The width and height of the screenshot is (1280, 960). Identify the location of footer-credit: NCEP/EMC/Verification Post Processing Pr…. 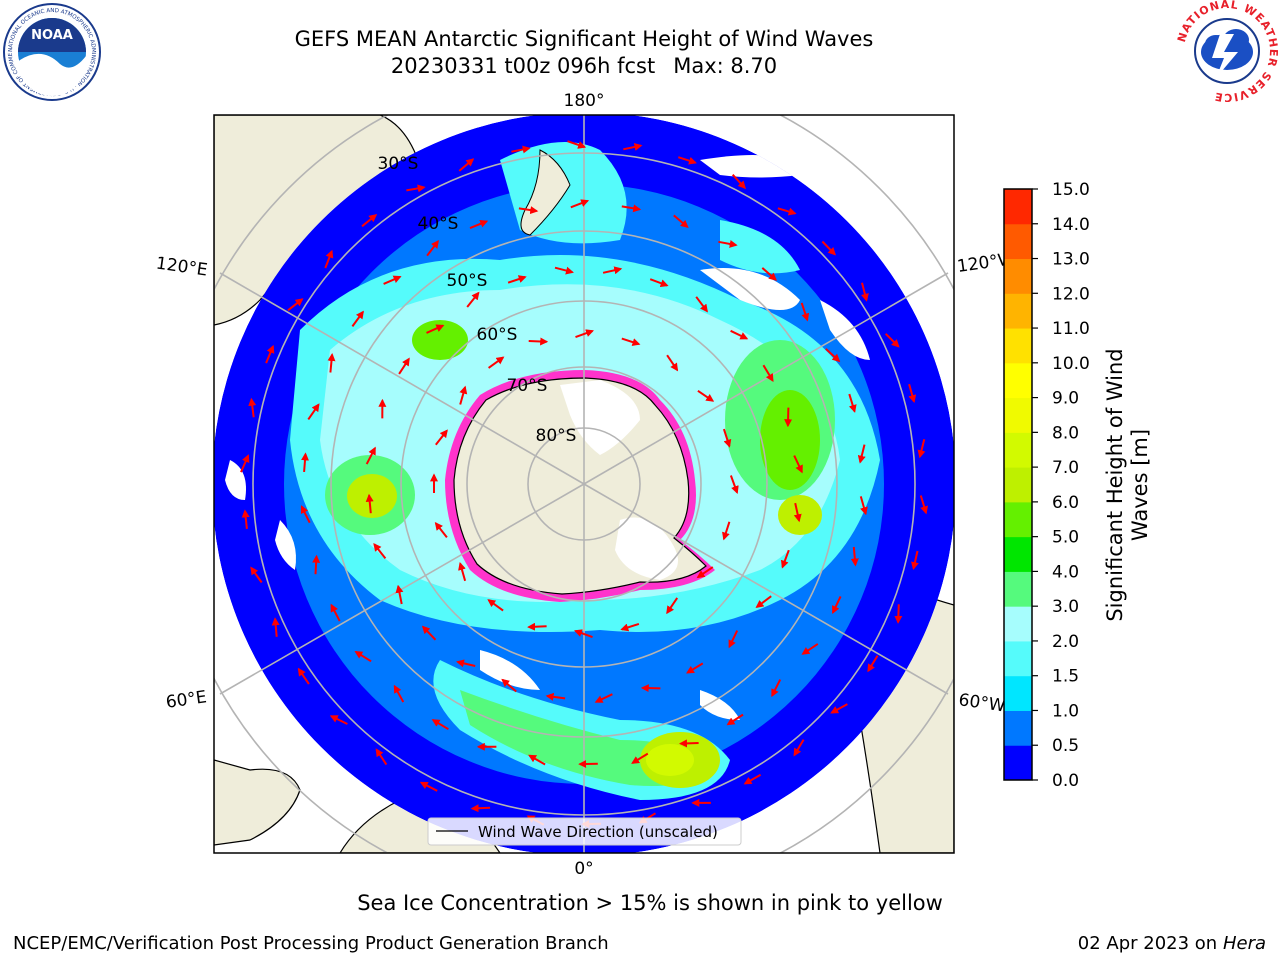
(311, 943).